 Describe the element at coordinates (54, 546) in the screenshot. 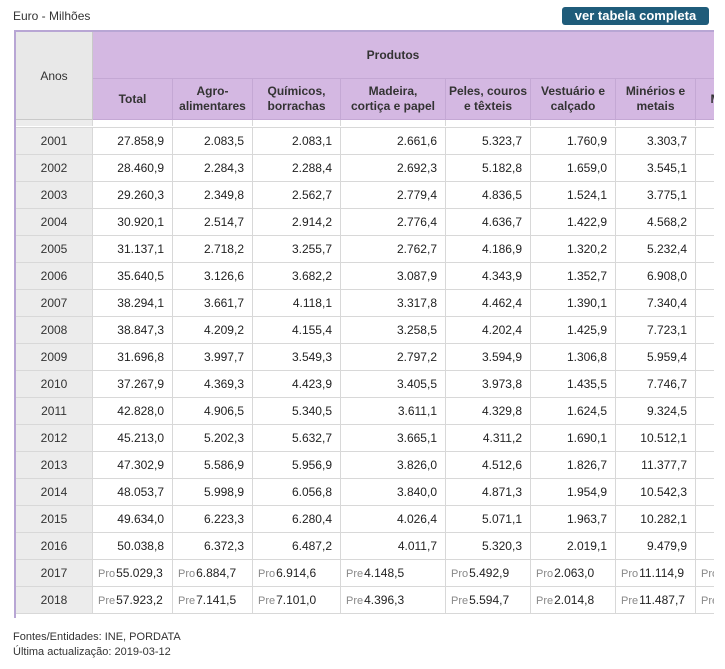

I see `year-cell: 2016` at that location.